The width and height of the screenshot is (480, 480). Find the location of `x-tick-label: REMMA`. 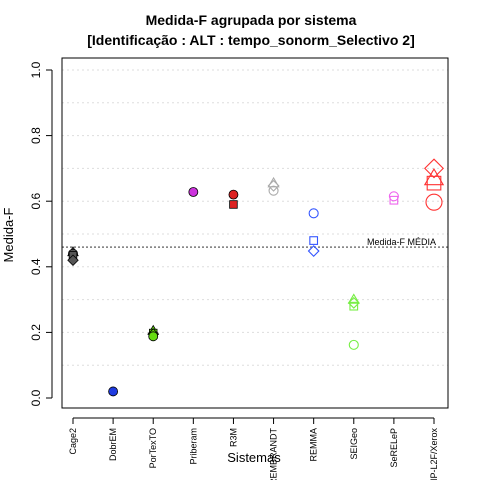

x-tick-label: REMMA is located at coordinates (314, 445).